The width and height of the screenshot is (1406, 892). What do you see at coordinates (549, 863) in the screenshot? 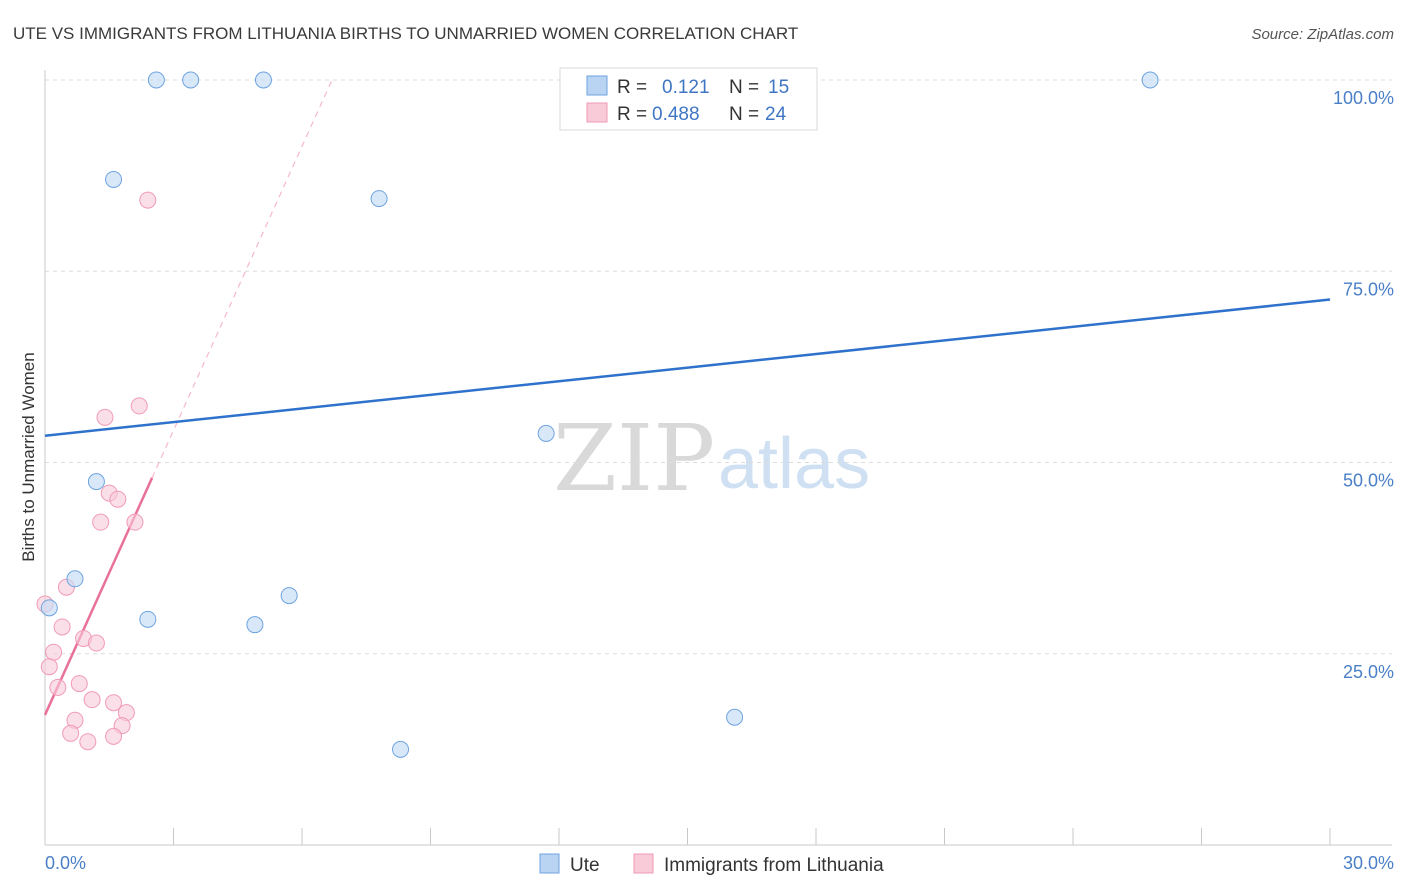
I see `bottom-legend-swatch-ute` at bounding box center [549, 863].